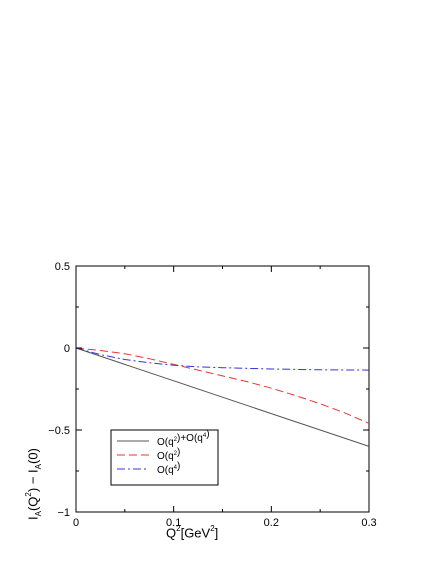 This screenshot has width=445, height=576. What do you see at coordinates (271, 523) in the screenshot?
I see `x-tick-label: 0.2` at bounding box center [271, 523].